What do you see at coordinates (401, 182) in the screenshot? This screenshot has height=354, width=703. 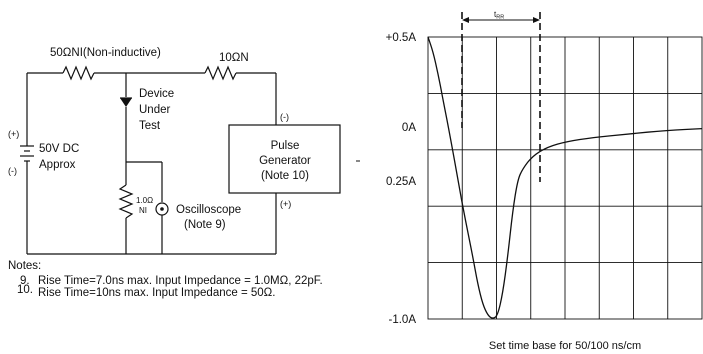 I see `y-tick-label-0-25a: 0.25A` at bounding box center [401, 182].